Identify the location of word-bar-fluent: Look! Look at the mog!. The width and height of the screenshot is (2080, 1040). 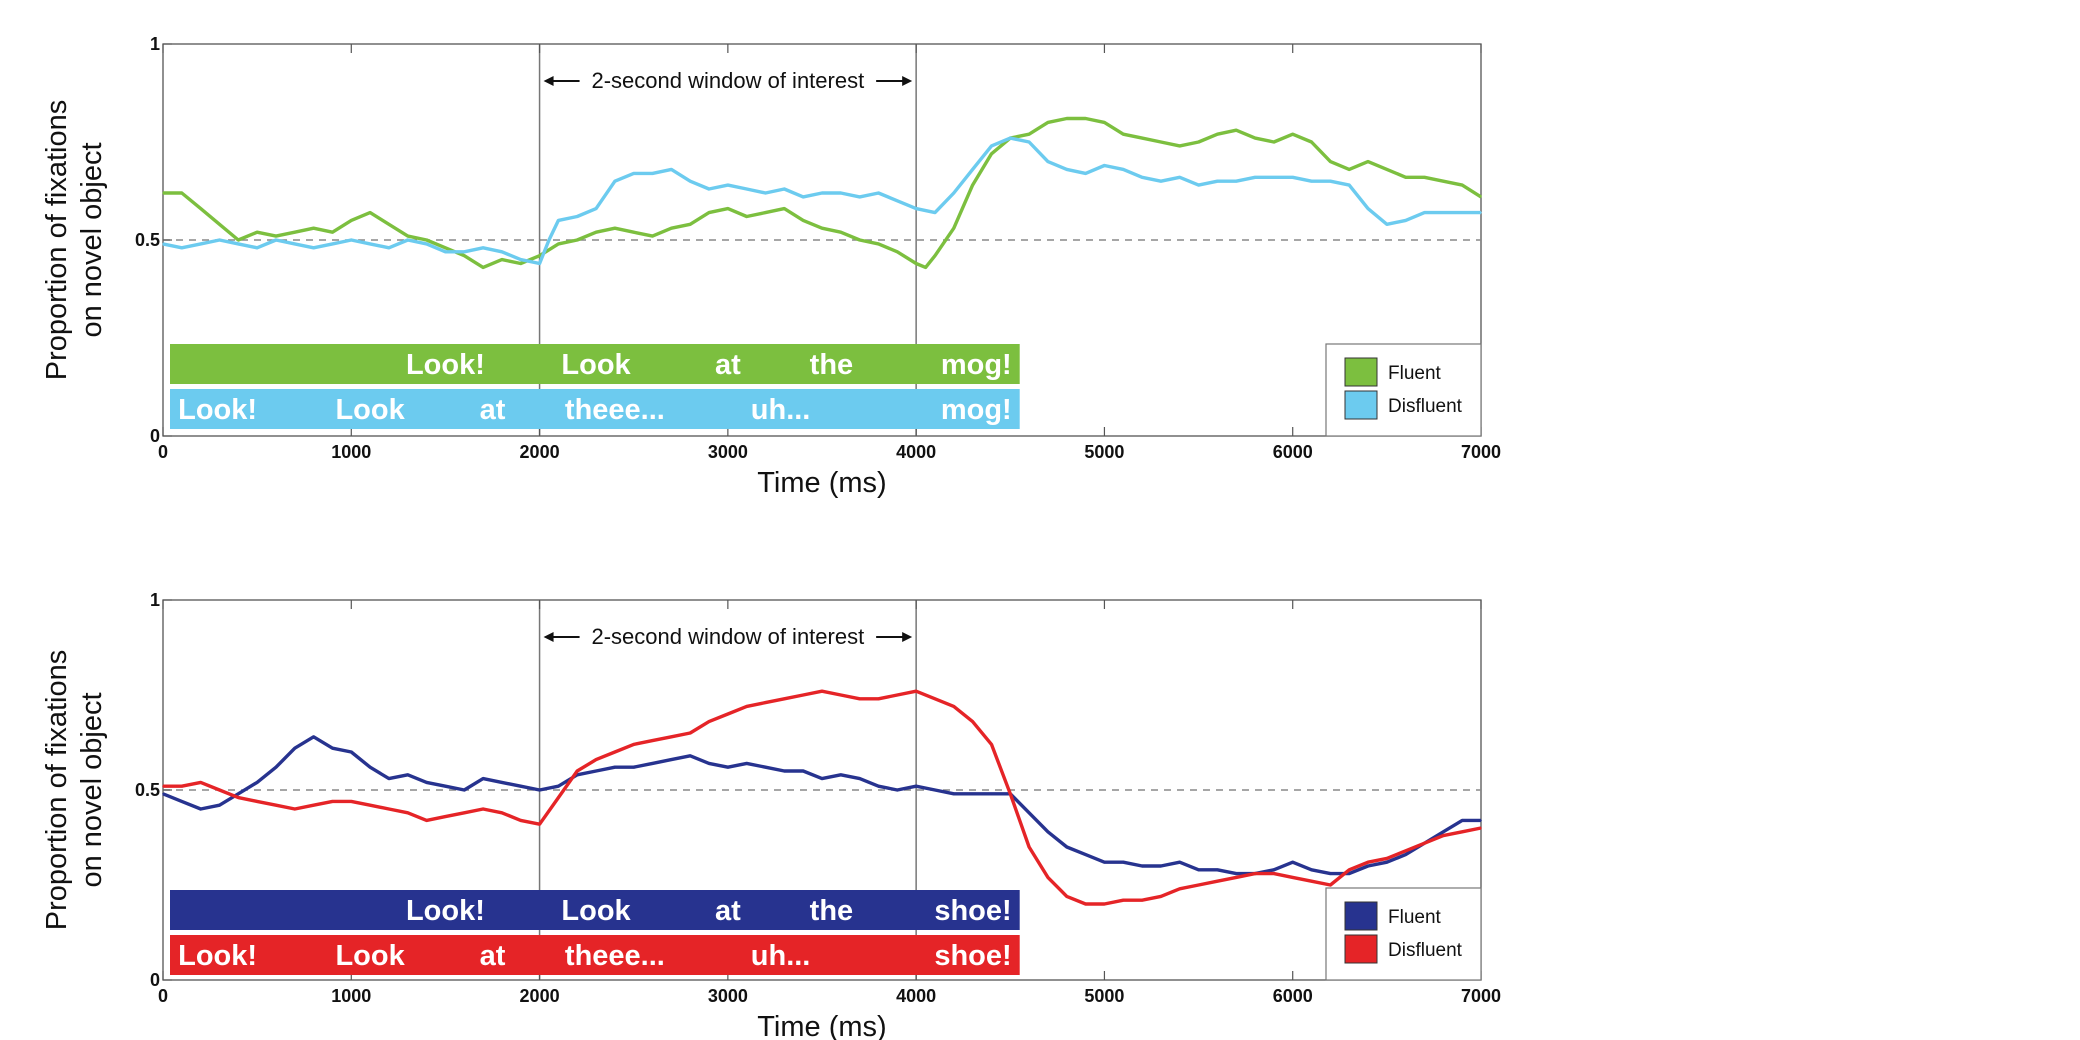
(595, 364).